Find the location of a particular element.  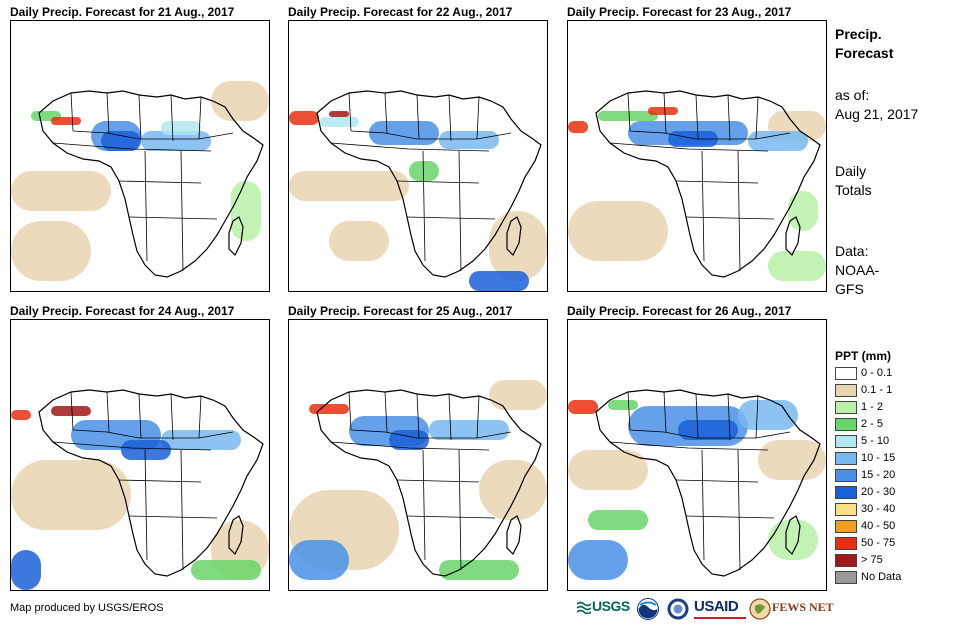

usgs-logo: USGS is located at coordinates (603, 609).